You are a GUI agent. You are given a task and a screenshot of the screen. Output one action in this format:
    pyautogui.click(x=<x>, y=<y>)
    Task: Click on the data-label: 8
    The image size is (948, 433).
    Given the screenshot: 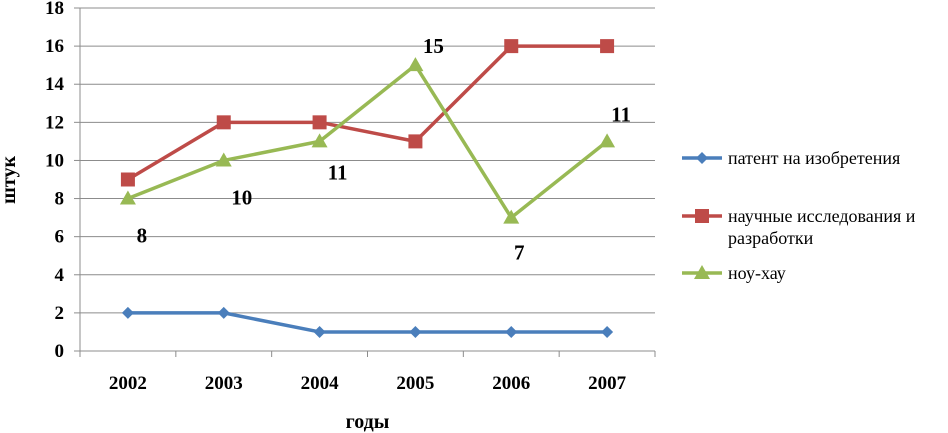 What is the action you would take?
    pyautogui.click(x=142, y=236)
    